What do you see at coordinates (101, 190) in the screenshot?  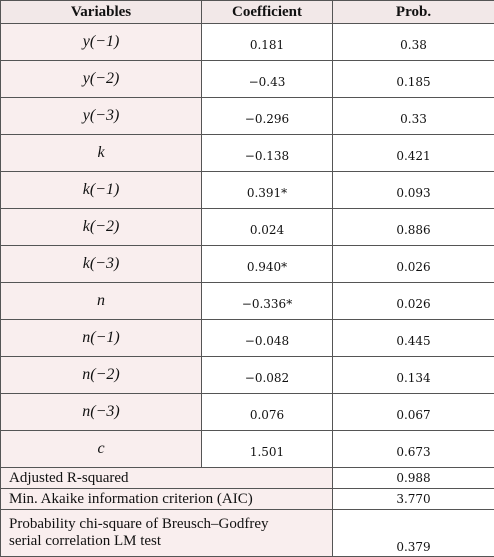 I see `variable-cell: k(−1)` at bounding box center [101, 190].